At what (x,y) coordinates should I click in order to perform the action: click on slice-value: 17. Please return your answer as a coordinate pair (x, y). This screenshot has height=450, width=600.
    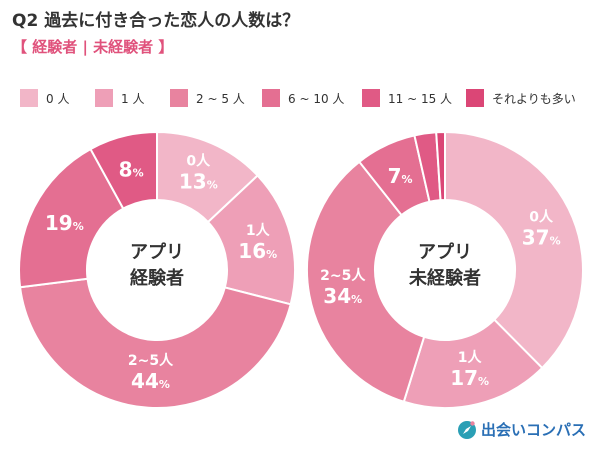
    Looking at the image, I should click on (464, 378).